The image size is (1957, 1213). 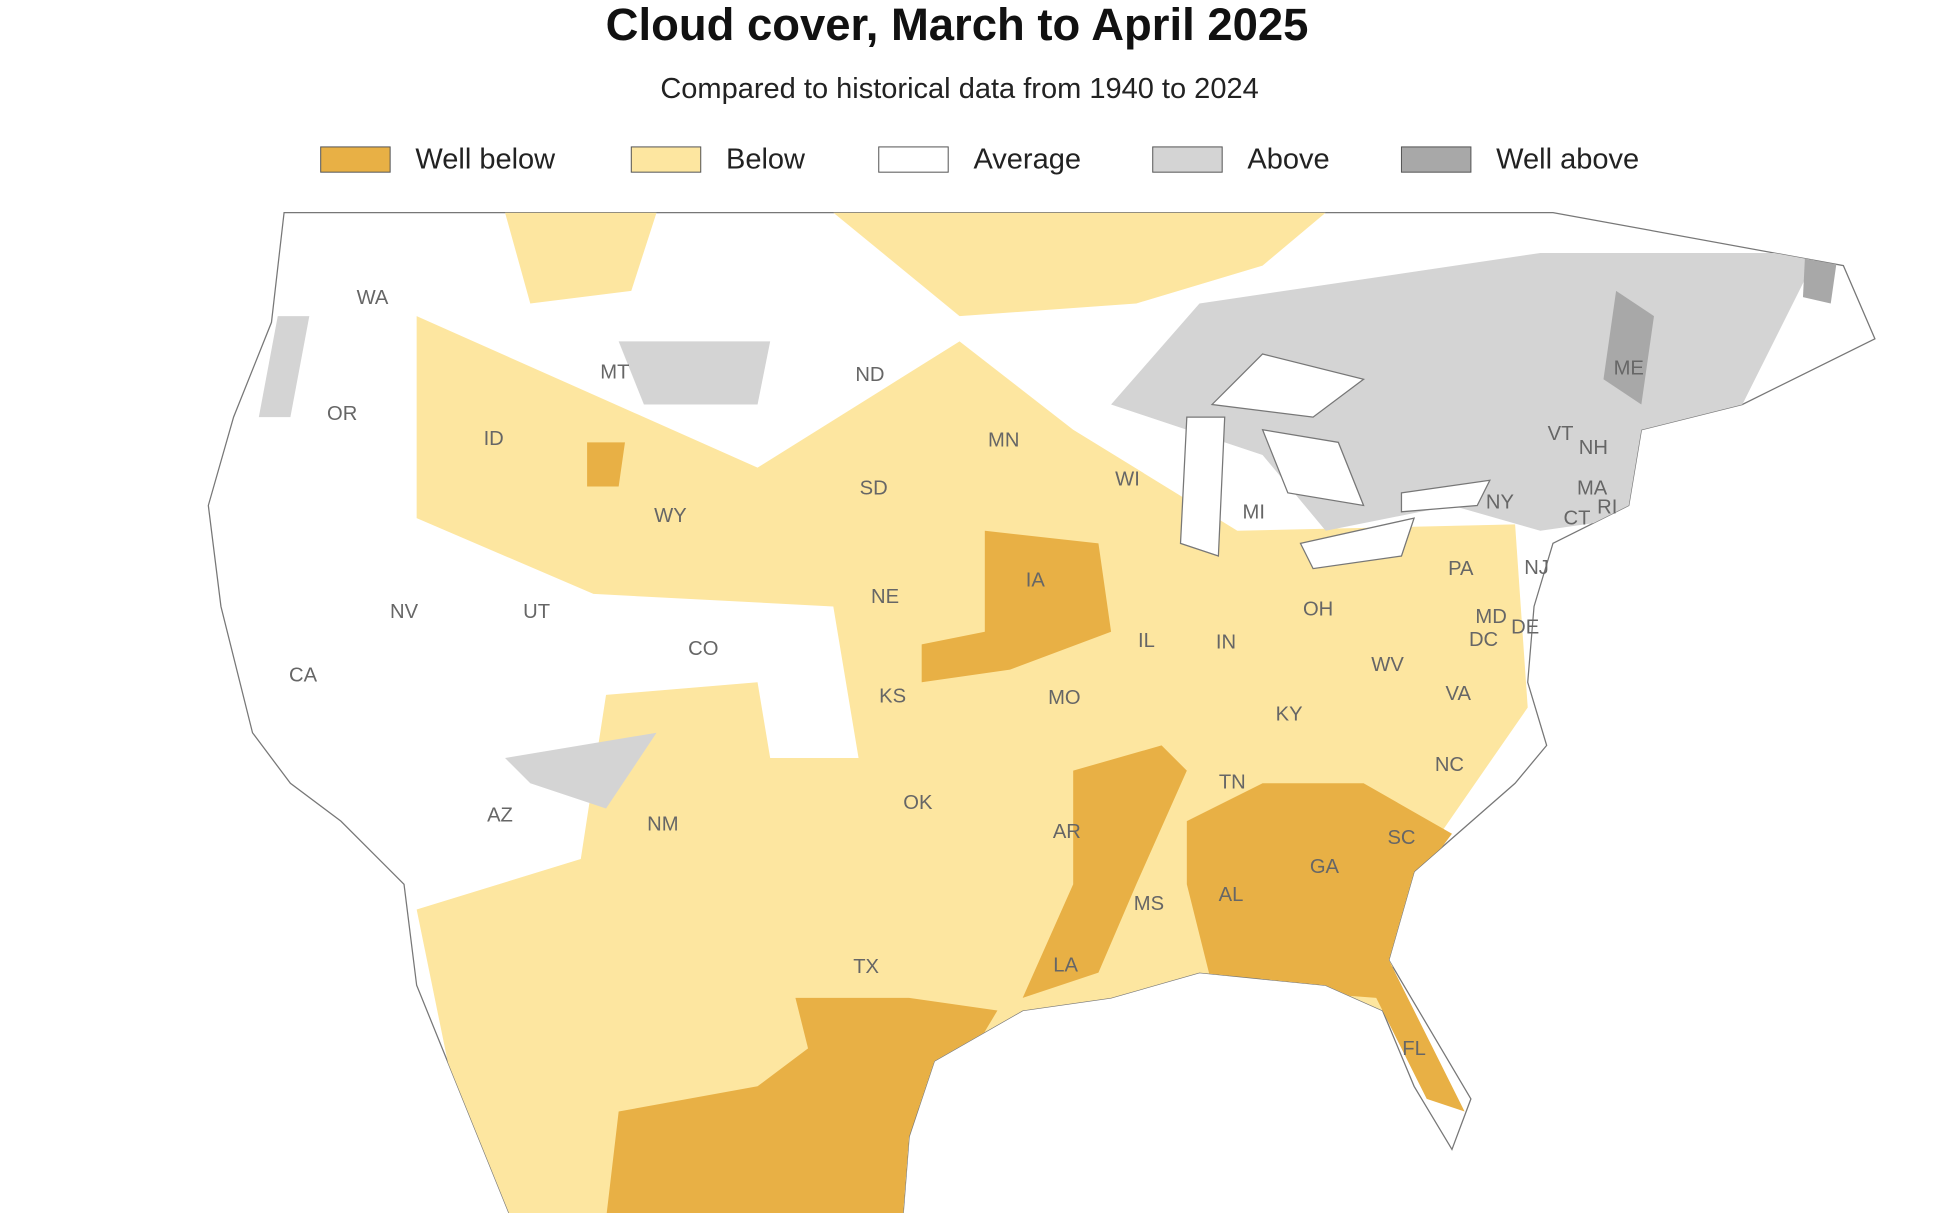 I want to click on state-label: UT, so click(x=536, y=612).